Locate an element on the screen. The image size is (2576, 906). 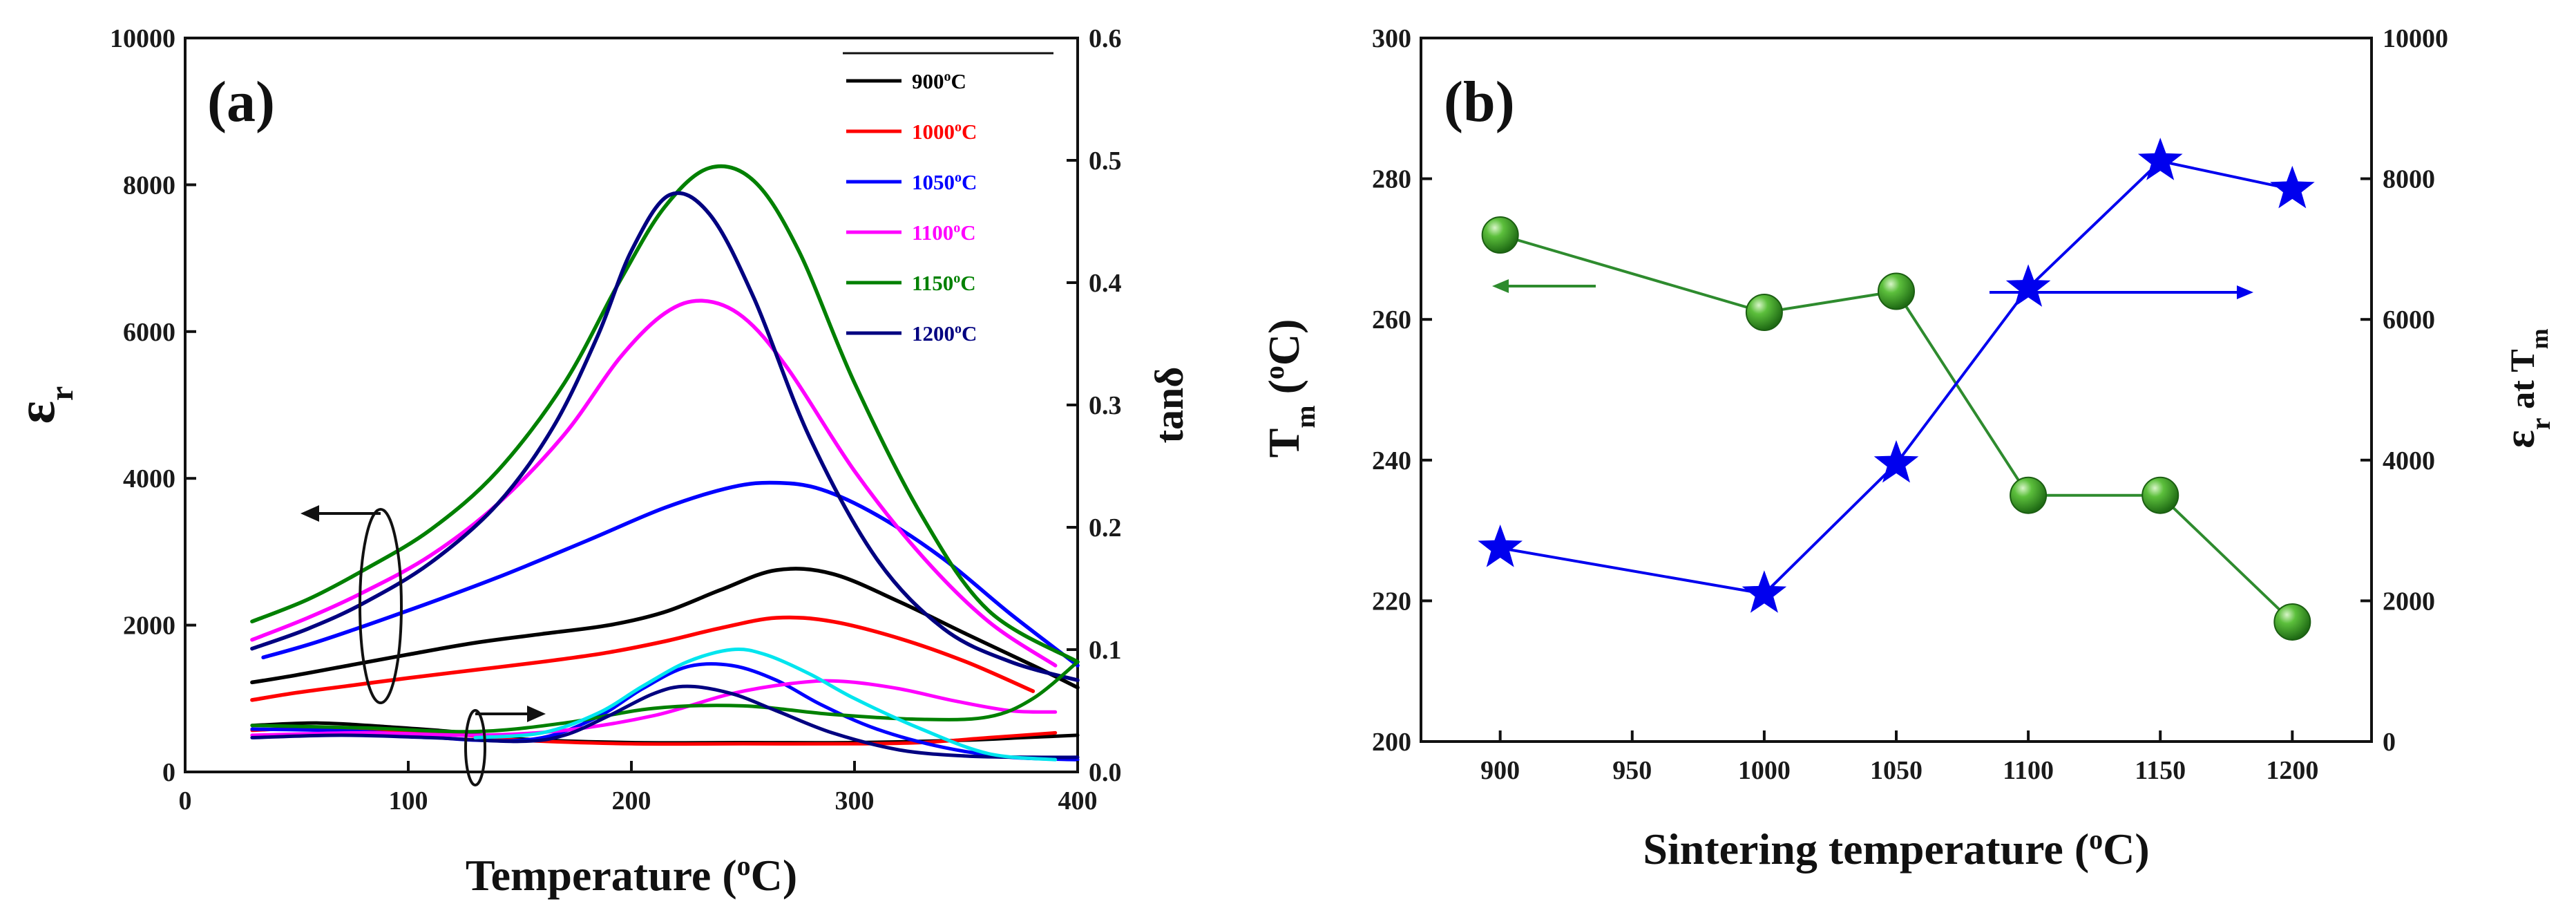
panel-a-left-arrow-annotation is located at coordinates (351, 604).